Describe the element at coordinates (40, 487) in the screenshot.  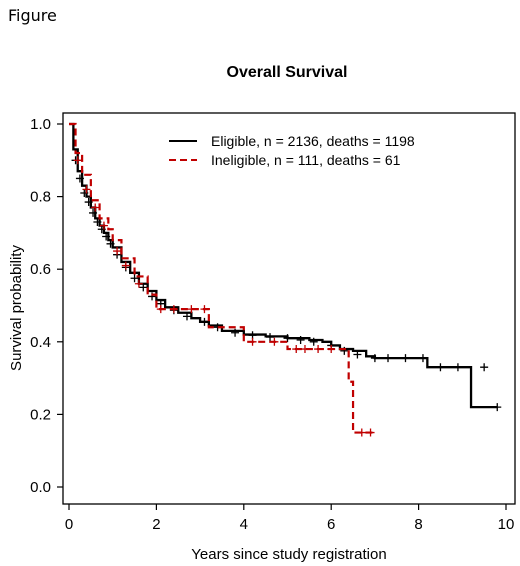
I see `y-tick-label: 0.0` at that location.